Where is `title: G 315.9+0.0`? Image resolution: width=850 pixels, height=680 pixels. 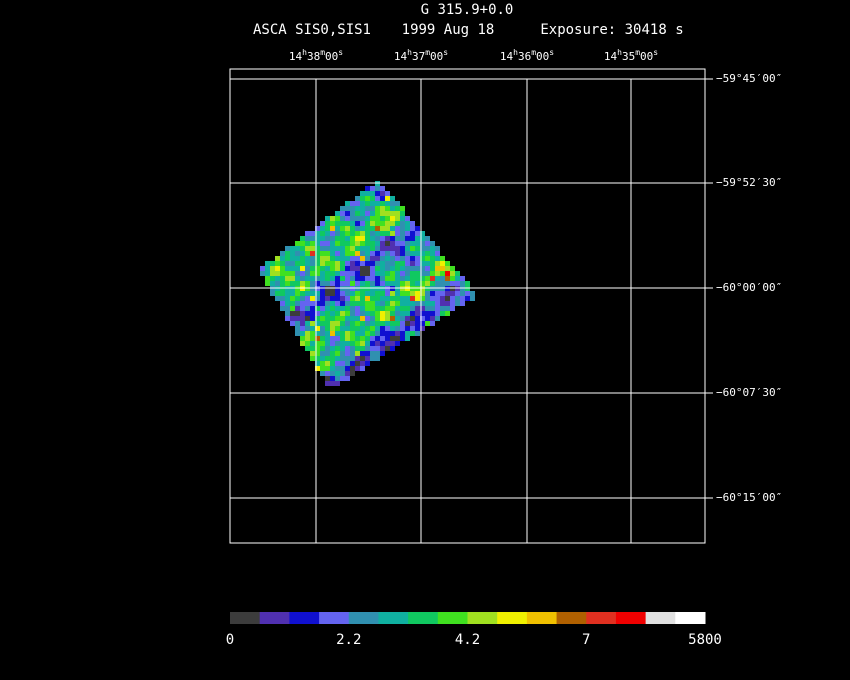
title: G 315.9+0.0 is located at coordinates (467, 10).